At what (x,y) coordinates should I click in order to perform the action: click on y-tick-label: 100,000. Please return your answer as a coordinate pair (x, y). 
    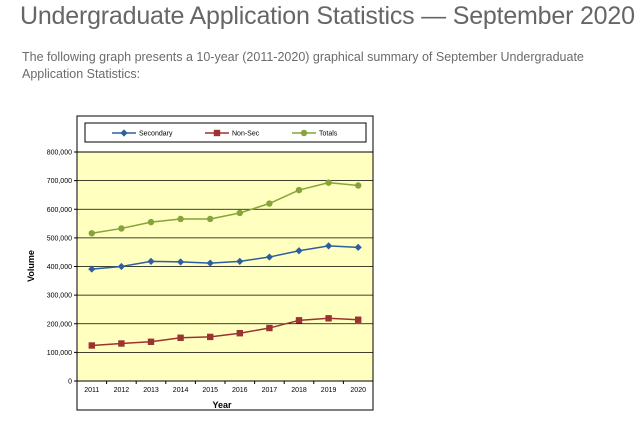
    Looking at the image, I should click on (59, 353).